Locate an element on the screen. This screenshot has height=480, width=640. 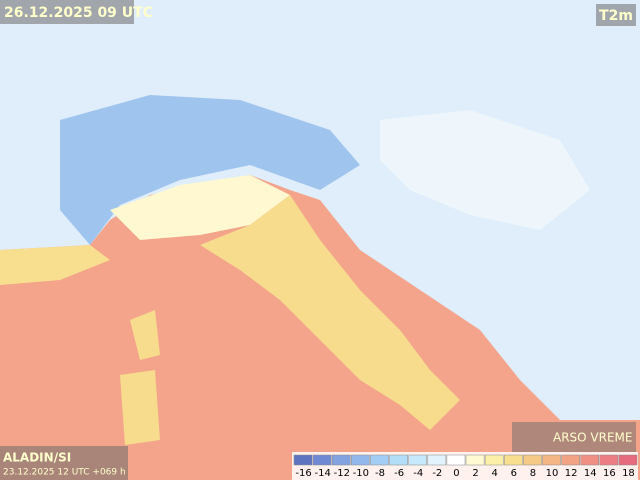
legend: -16 -14 -12 -10 -8 -6 -4 -2 0 2 4 6 8 10 12 14 16 18 is located at coordinates (465, 466).